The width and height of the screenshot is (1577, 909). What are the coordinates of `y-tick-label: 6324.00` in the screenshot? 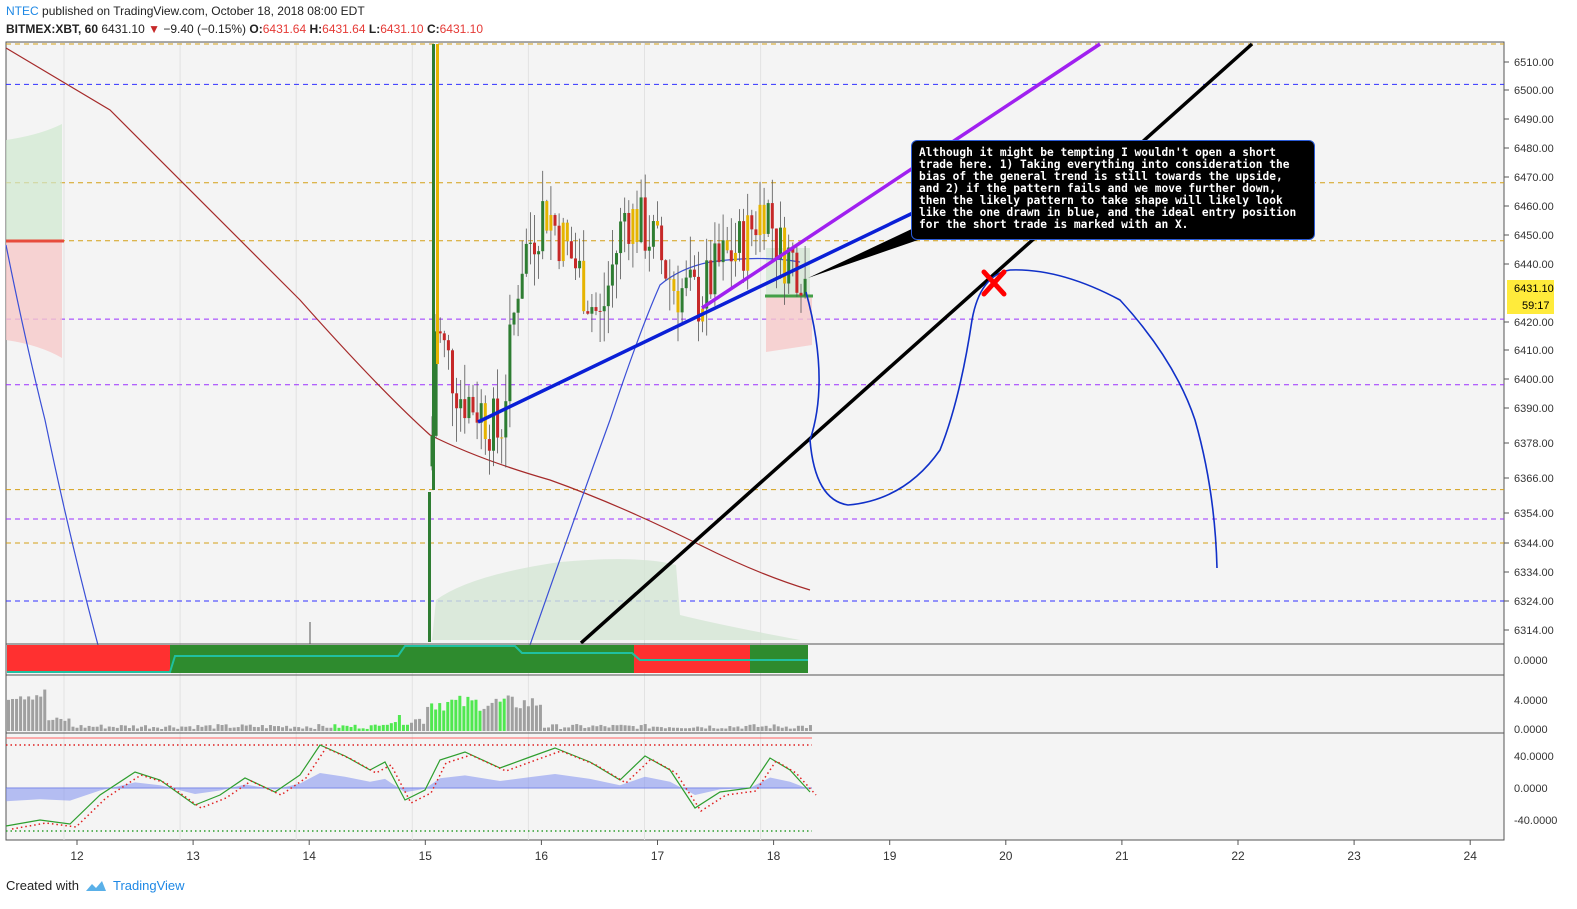 It's located at (1534, 602).